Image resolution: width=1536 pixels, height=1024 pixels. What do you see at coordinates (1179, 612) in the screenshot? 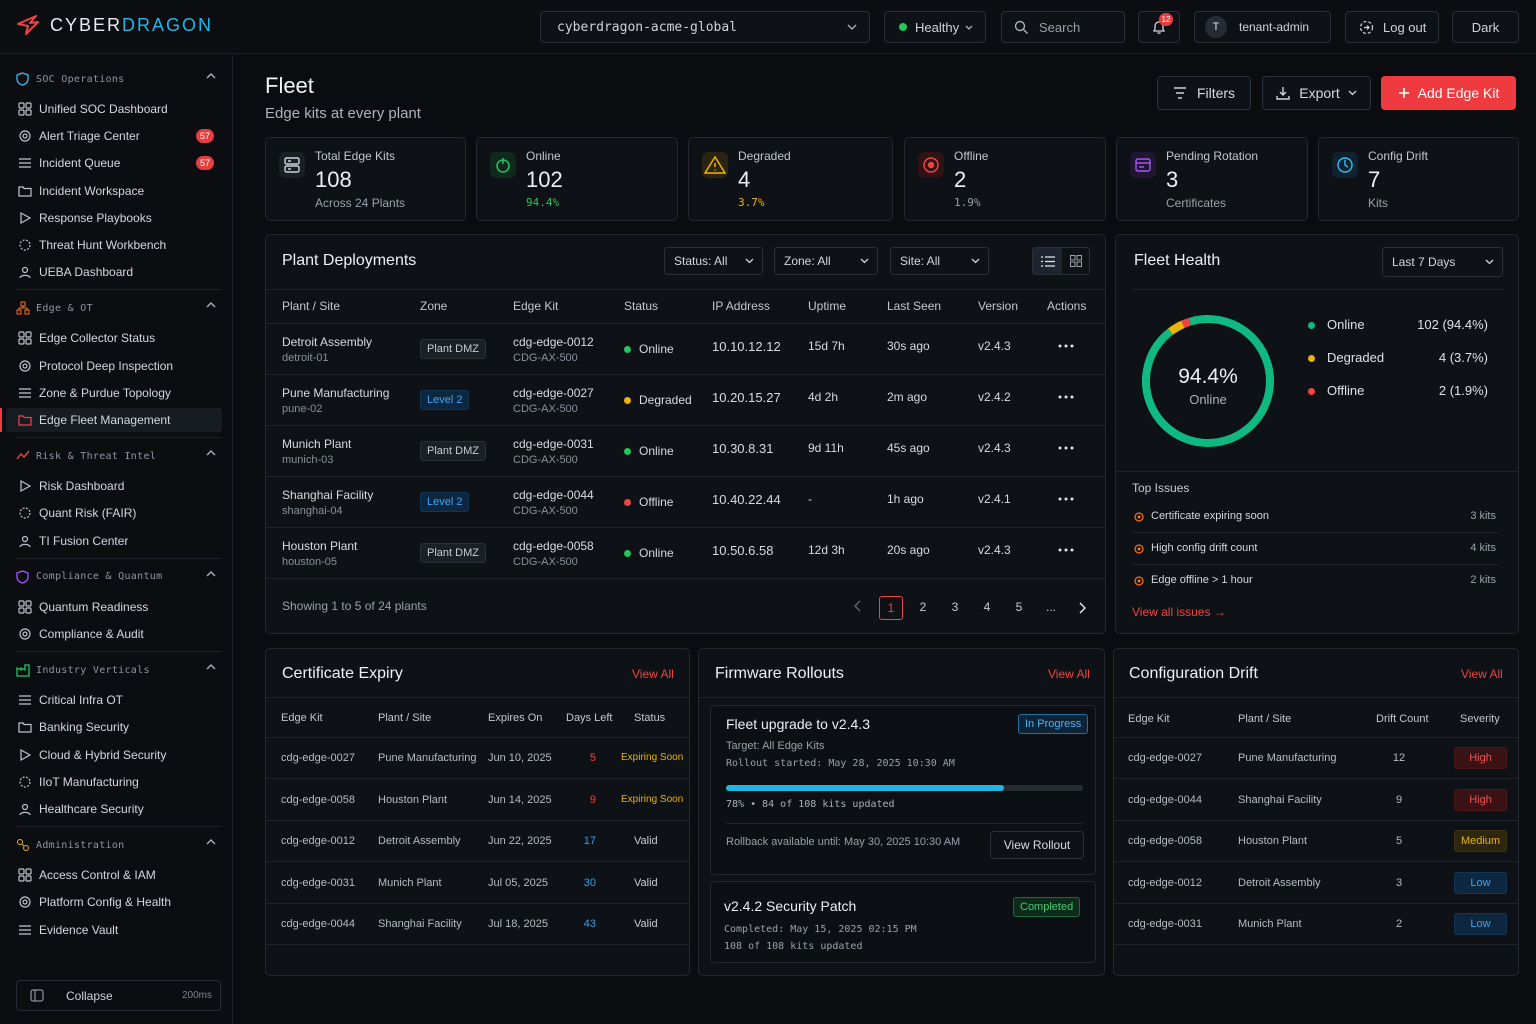
I see `view-all-issues-link: View all issues →` at bounding box center [1179, 612].